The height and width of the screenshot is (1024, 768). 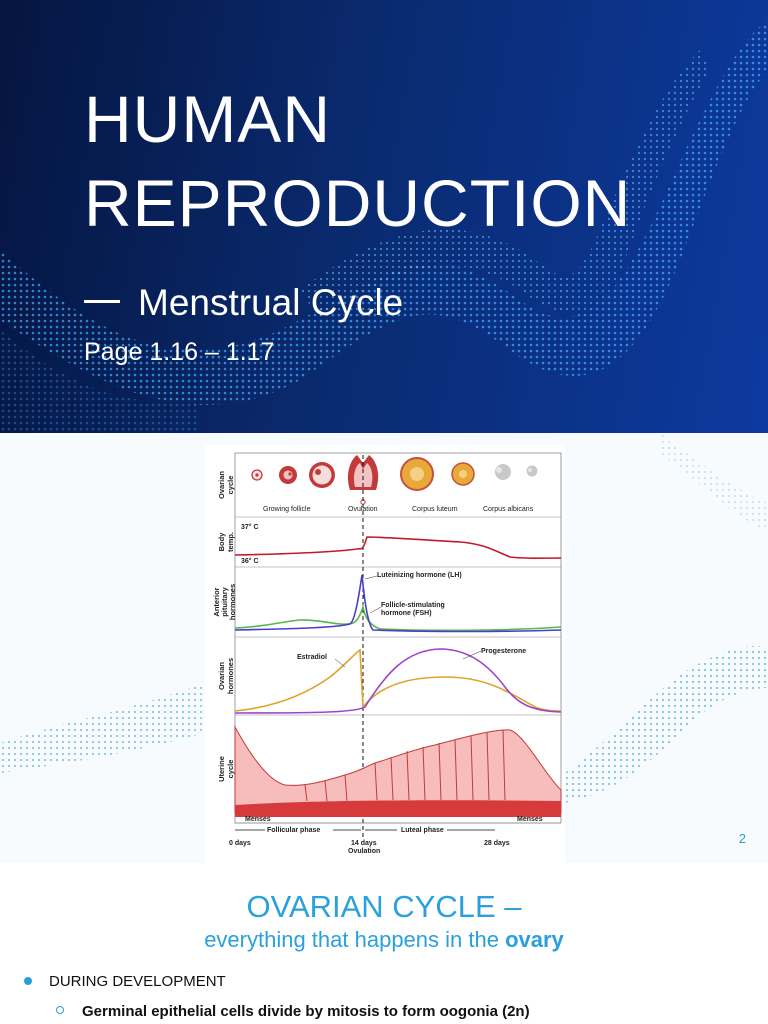 What do you see at coordinates (226, 485) in the screenshot?
I see `row-label-ovarian-cycle: Ovariancycle` at bounding box center [226, 485].